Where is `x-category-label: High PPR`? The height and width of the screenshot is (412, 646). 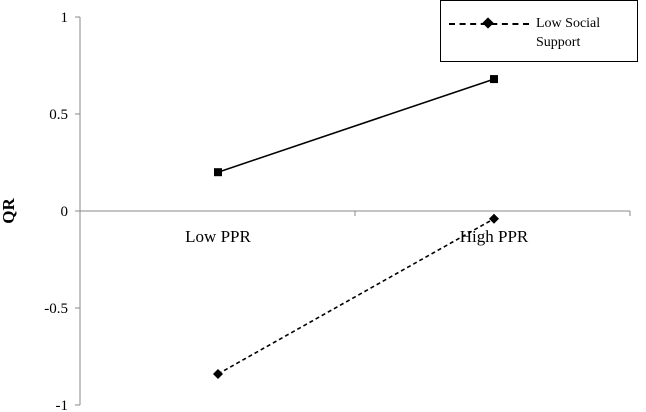 x-category-label: High PPR is located at coordinates (494, 236).